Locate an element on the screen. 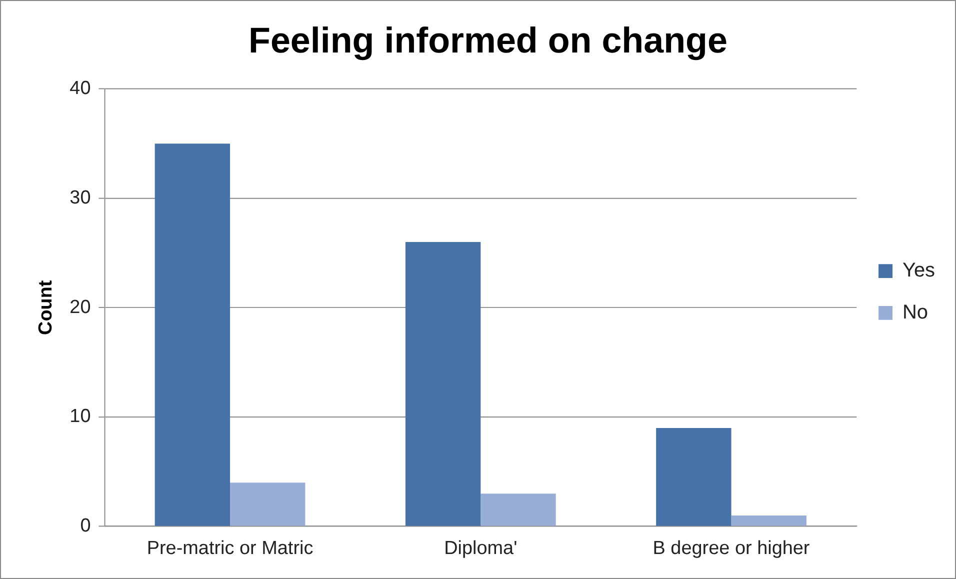 The width and height of the screenshot is (956, 579). y-tick-label: 20 is located at coordinates (80, 307).